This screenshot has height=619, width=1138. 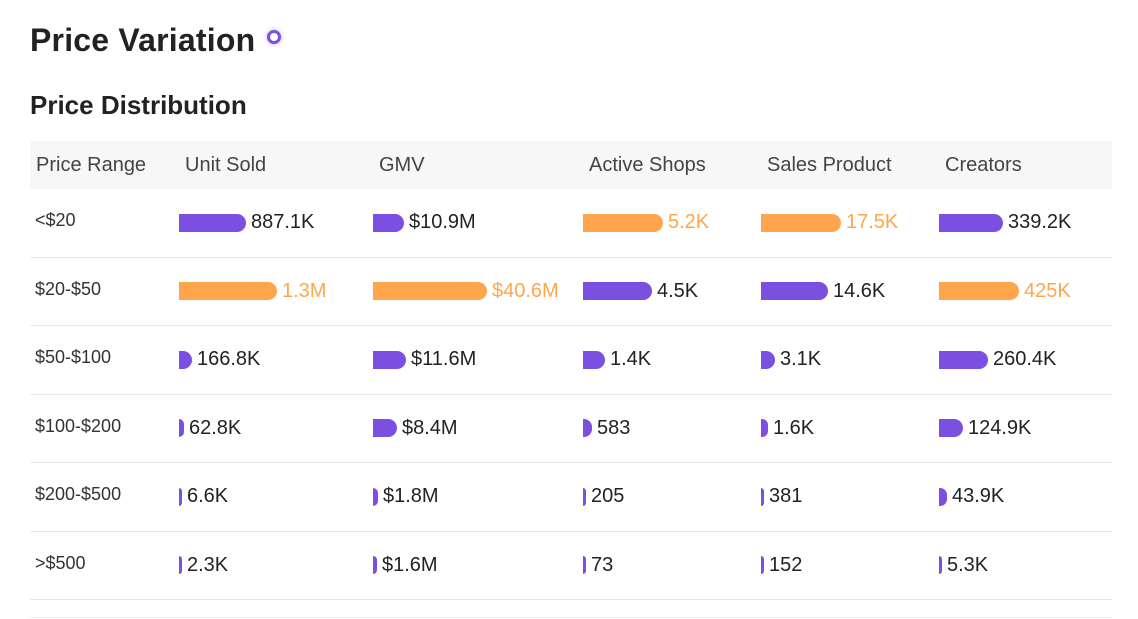 I want to click on table-row: $200-$500 6.6K $1.8M 205 381 43.9K, so click(x=571, y=497).